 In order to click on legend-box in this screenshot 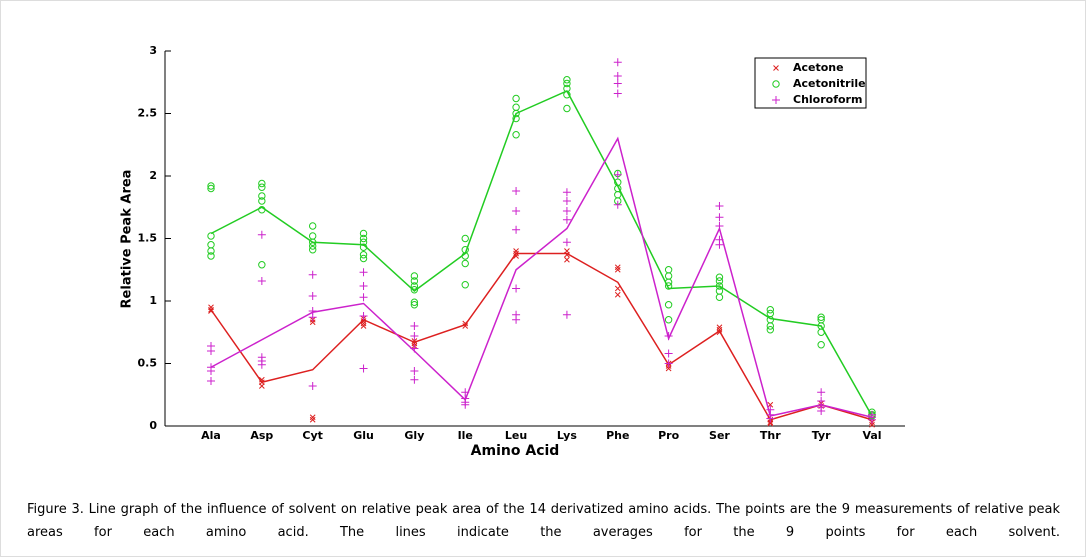, I will do `click(810, 83)`.